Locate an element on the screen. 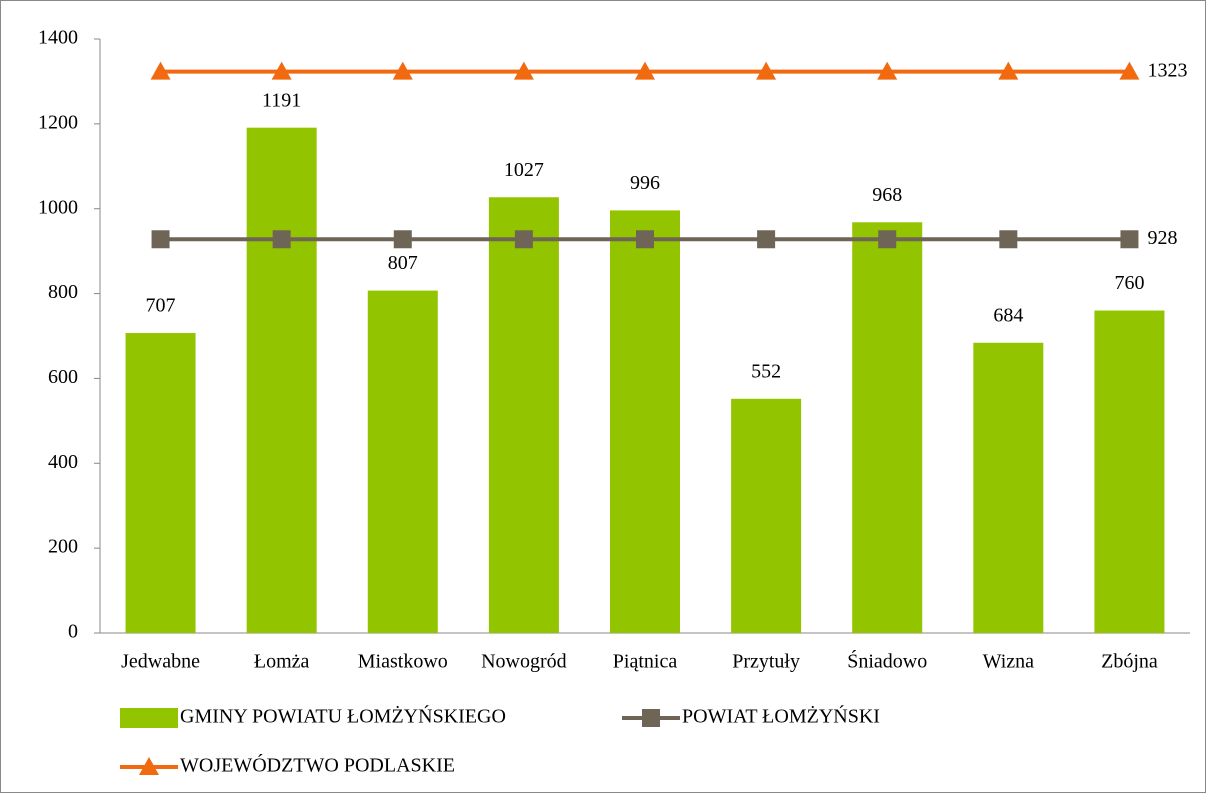 The width and height of the screenshot is (1206, 793). legend-label: POWIAT ŁOMŻYŃSKI is located at coordinates (781, 716).